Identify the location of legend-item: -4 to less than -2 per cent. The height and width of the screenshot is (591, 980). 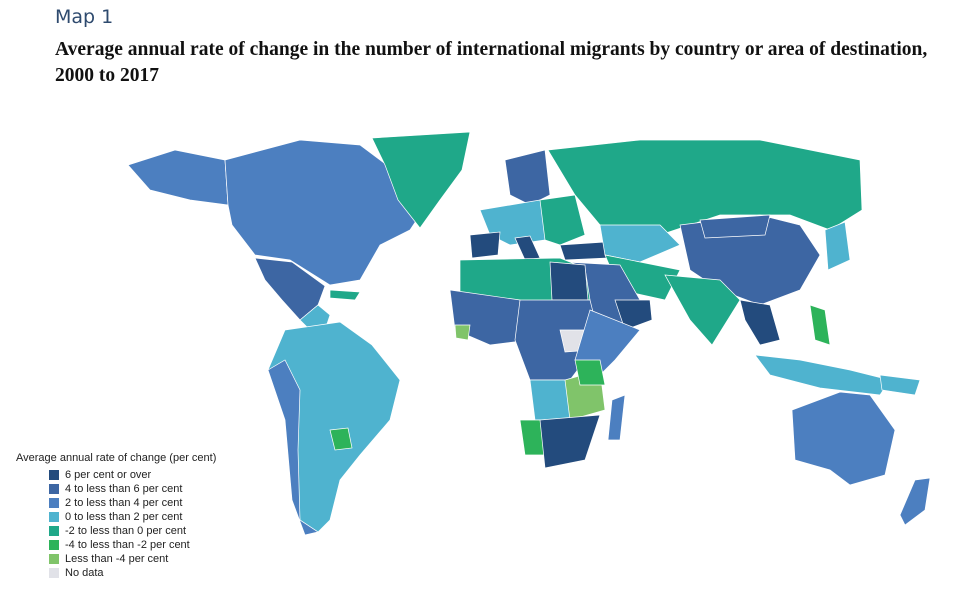
(132, 545).